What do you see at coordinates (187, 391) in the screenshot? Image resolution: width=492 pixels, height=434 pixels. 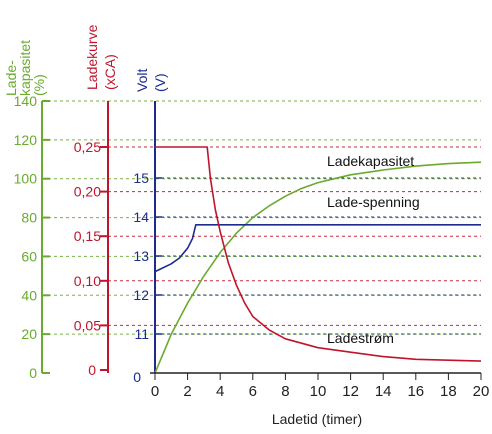 I see `x-tick-label: 2` at bounding box center [187, 391].